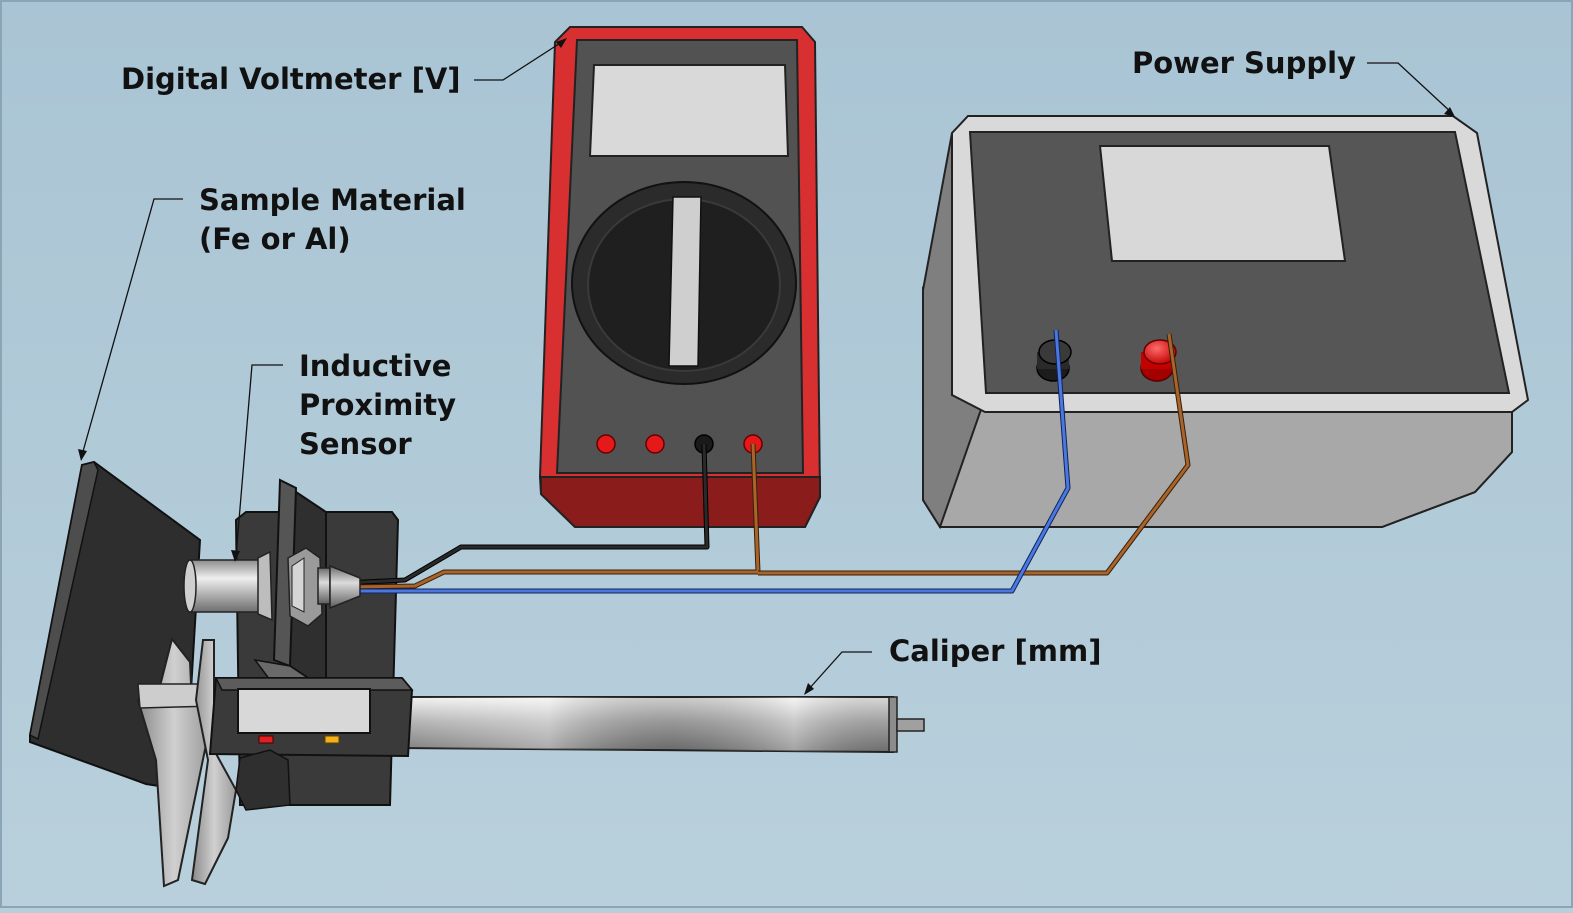  Describe the element at coordinates (689, 110) in the screenshot. I see `voltmeter-display` at that location.